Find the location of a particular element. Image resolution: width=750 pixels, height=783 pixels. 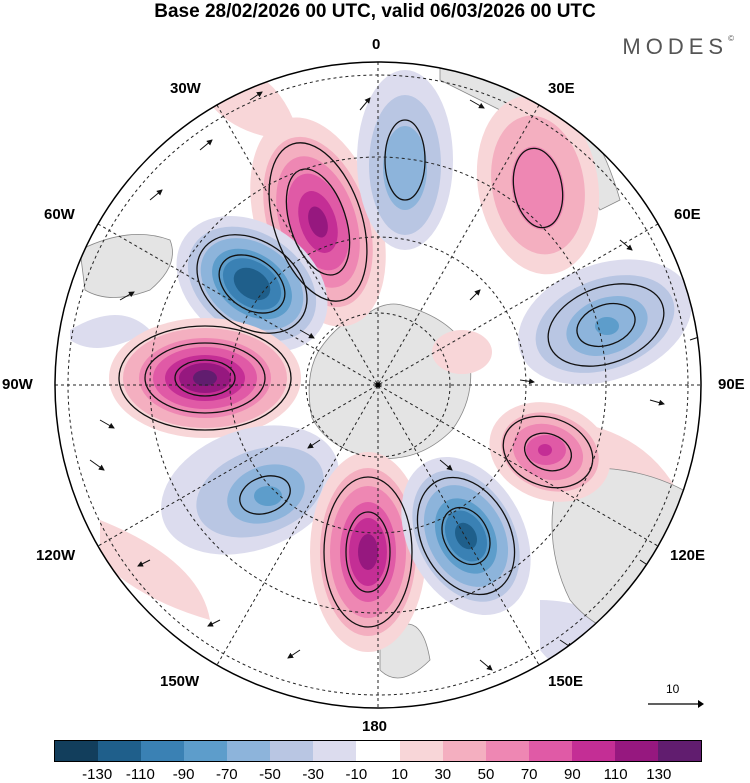

colorbar-tick-label: 10 is located at coordinates (399, 774).